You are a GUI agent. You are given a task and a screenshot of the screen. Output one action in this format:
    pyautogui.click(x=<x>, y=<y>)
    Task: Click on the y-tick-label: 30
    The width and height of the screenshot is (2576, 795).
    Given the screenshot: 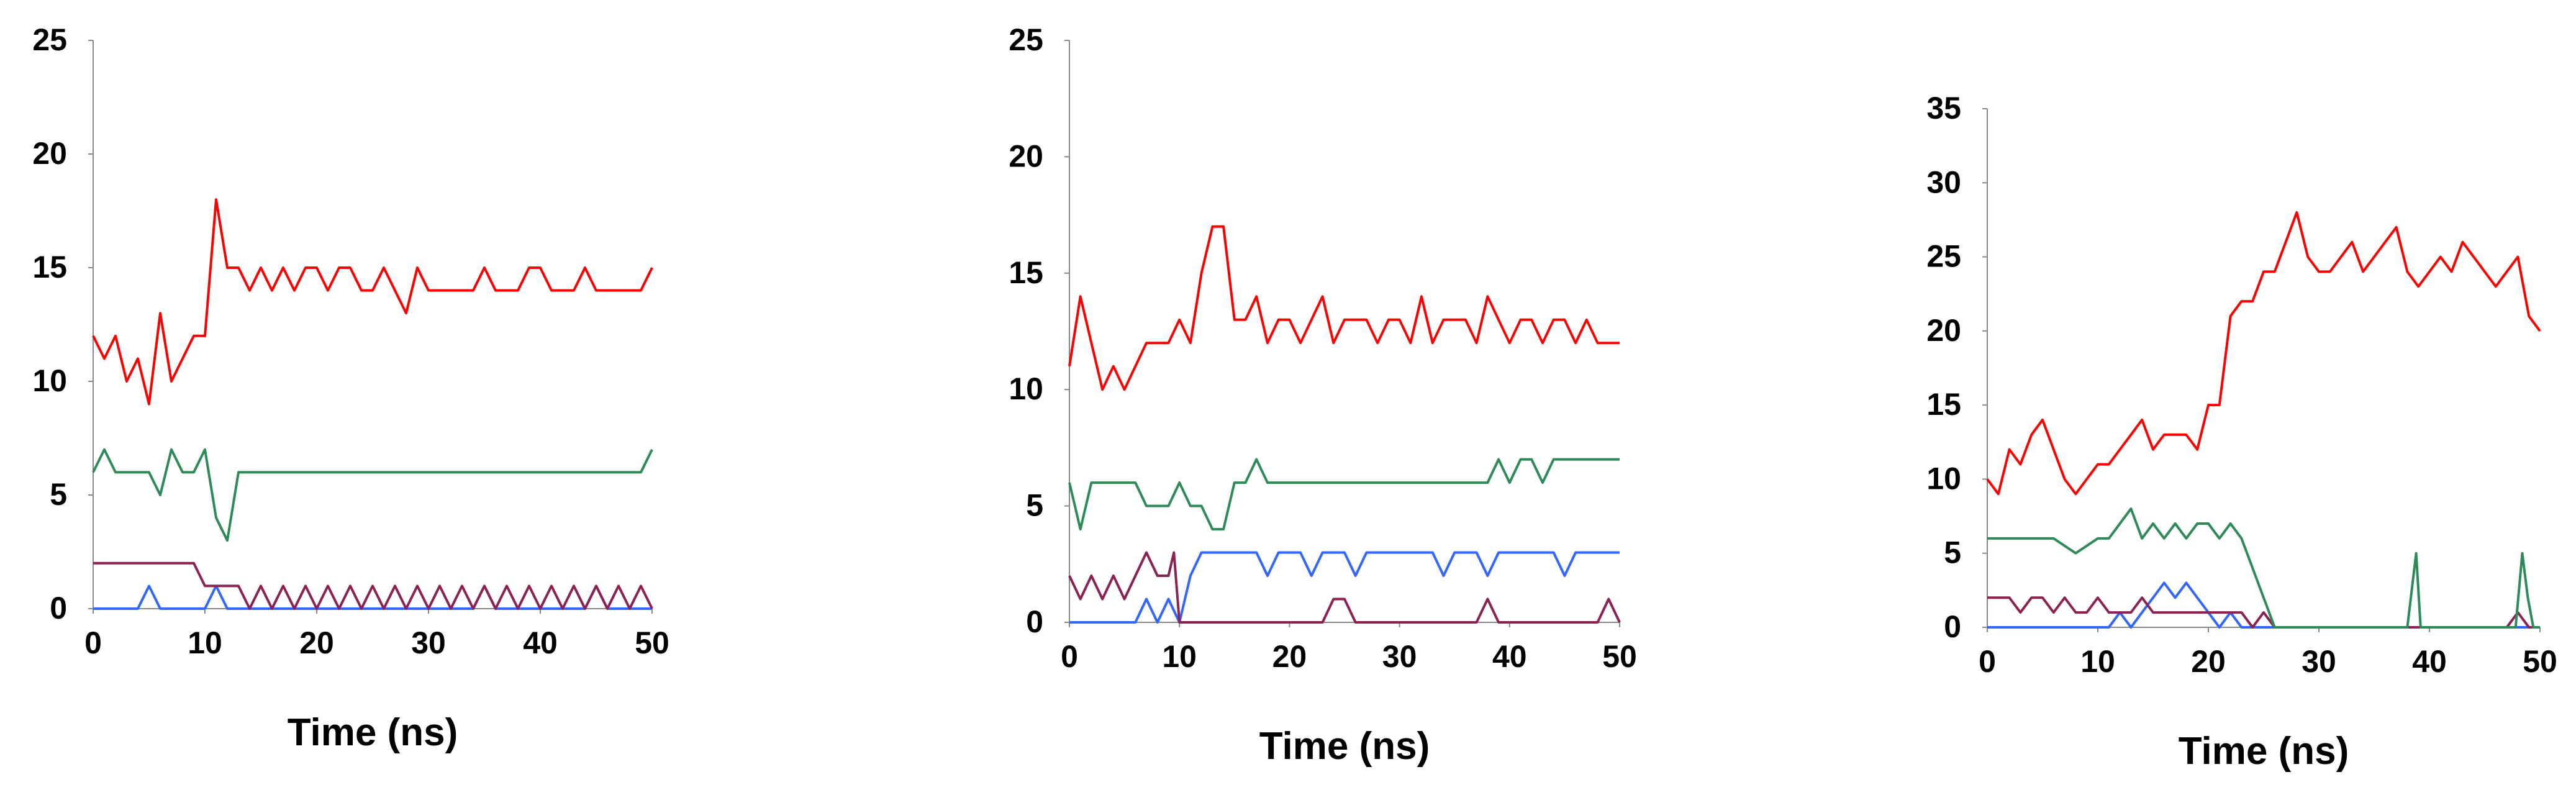 What is the action you would take?
    pyautogui.click(x=1943, y=182)
    